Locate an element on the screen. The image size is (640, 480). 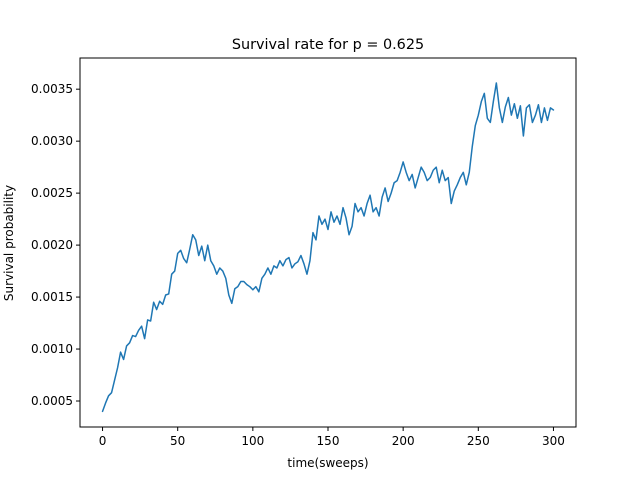
x-tick-label: 250 is located at coordinates (478, 441).